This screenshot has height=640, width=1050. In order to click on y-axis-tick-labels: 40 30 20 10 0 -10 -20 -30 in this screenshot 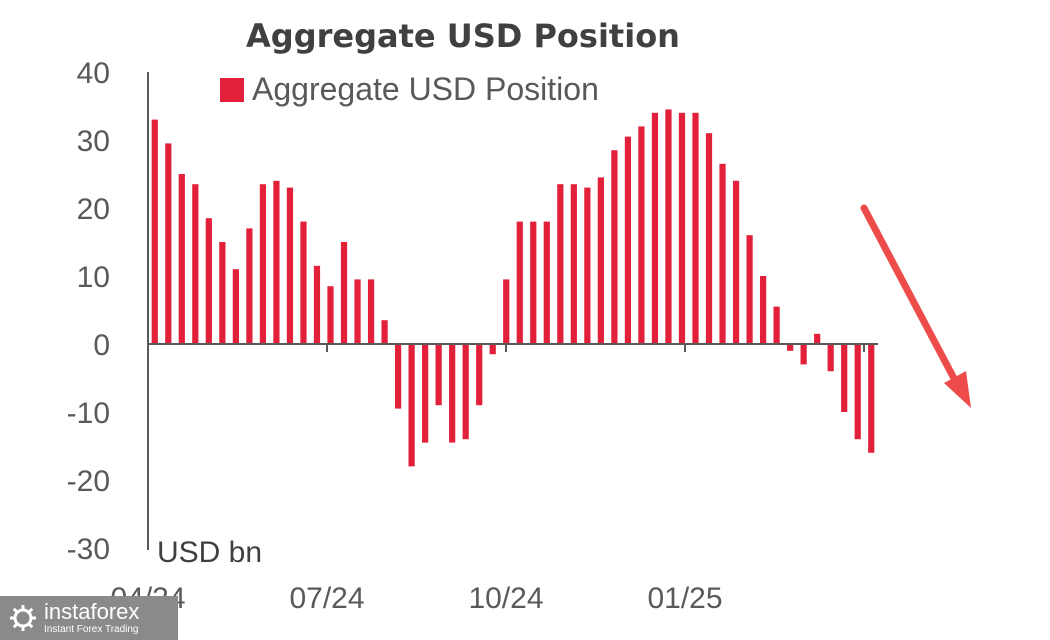, I will do `click(88, 311)`.